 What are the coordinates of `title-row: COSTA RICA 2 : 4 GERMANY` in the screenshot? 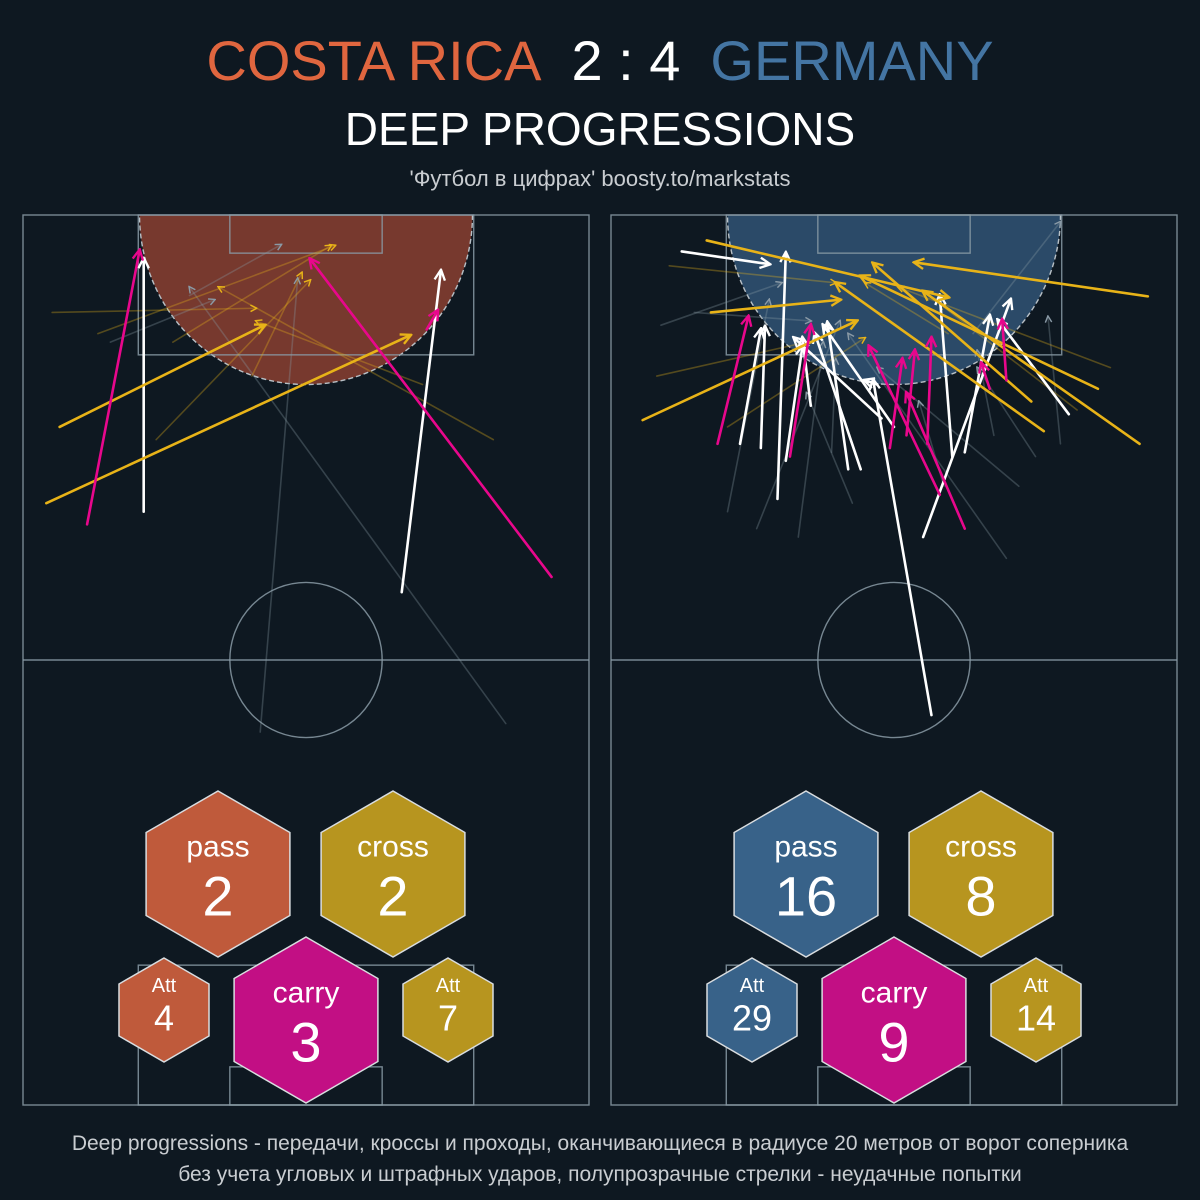 It's located at (600, 61).